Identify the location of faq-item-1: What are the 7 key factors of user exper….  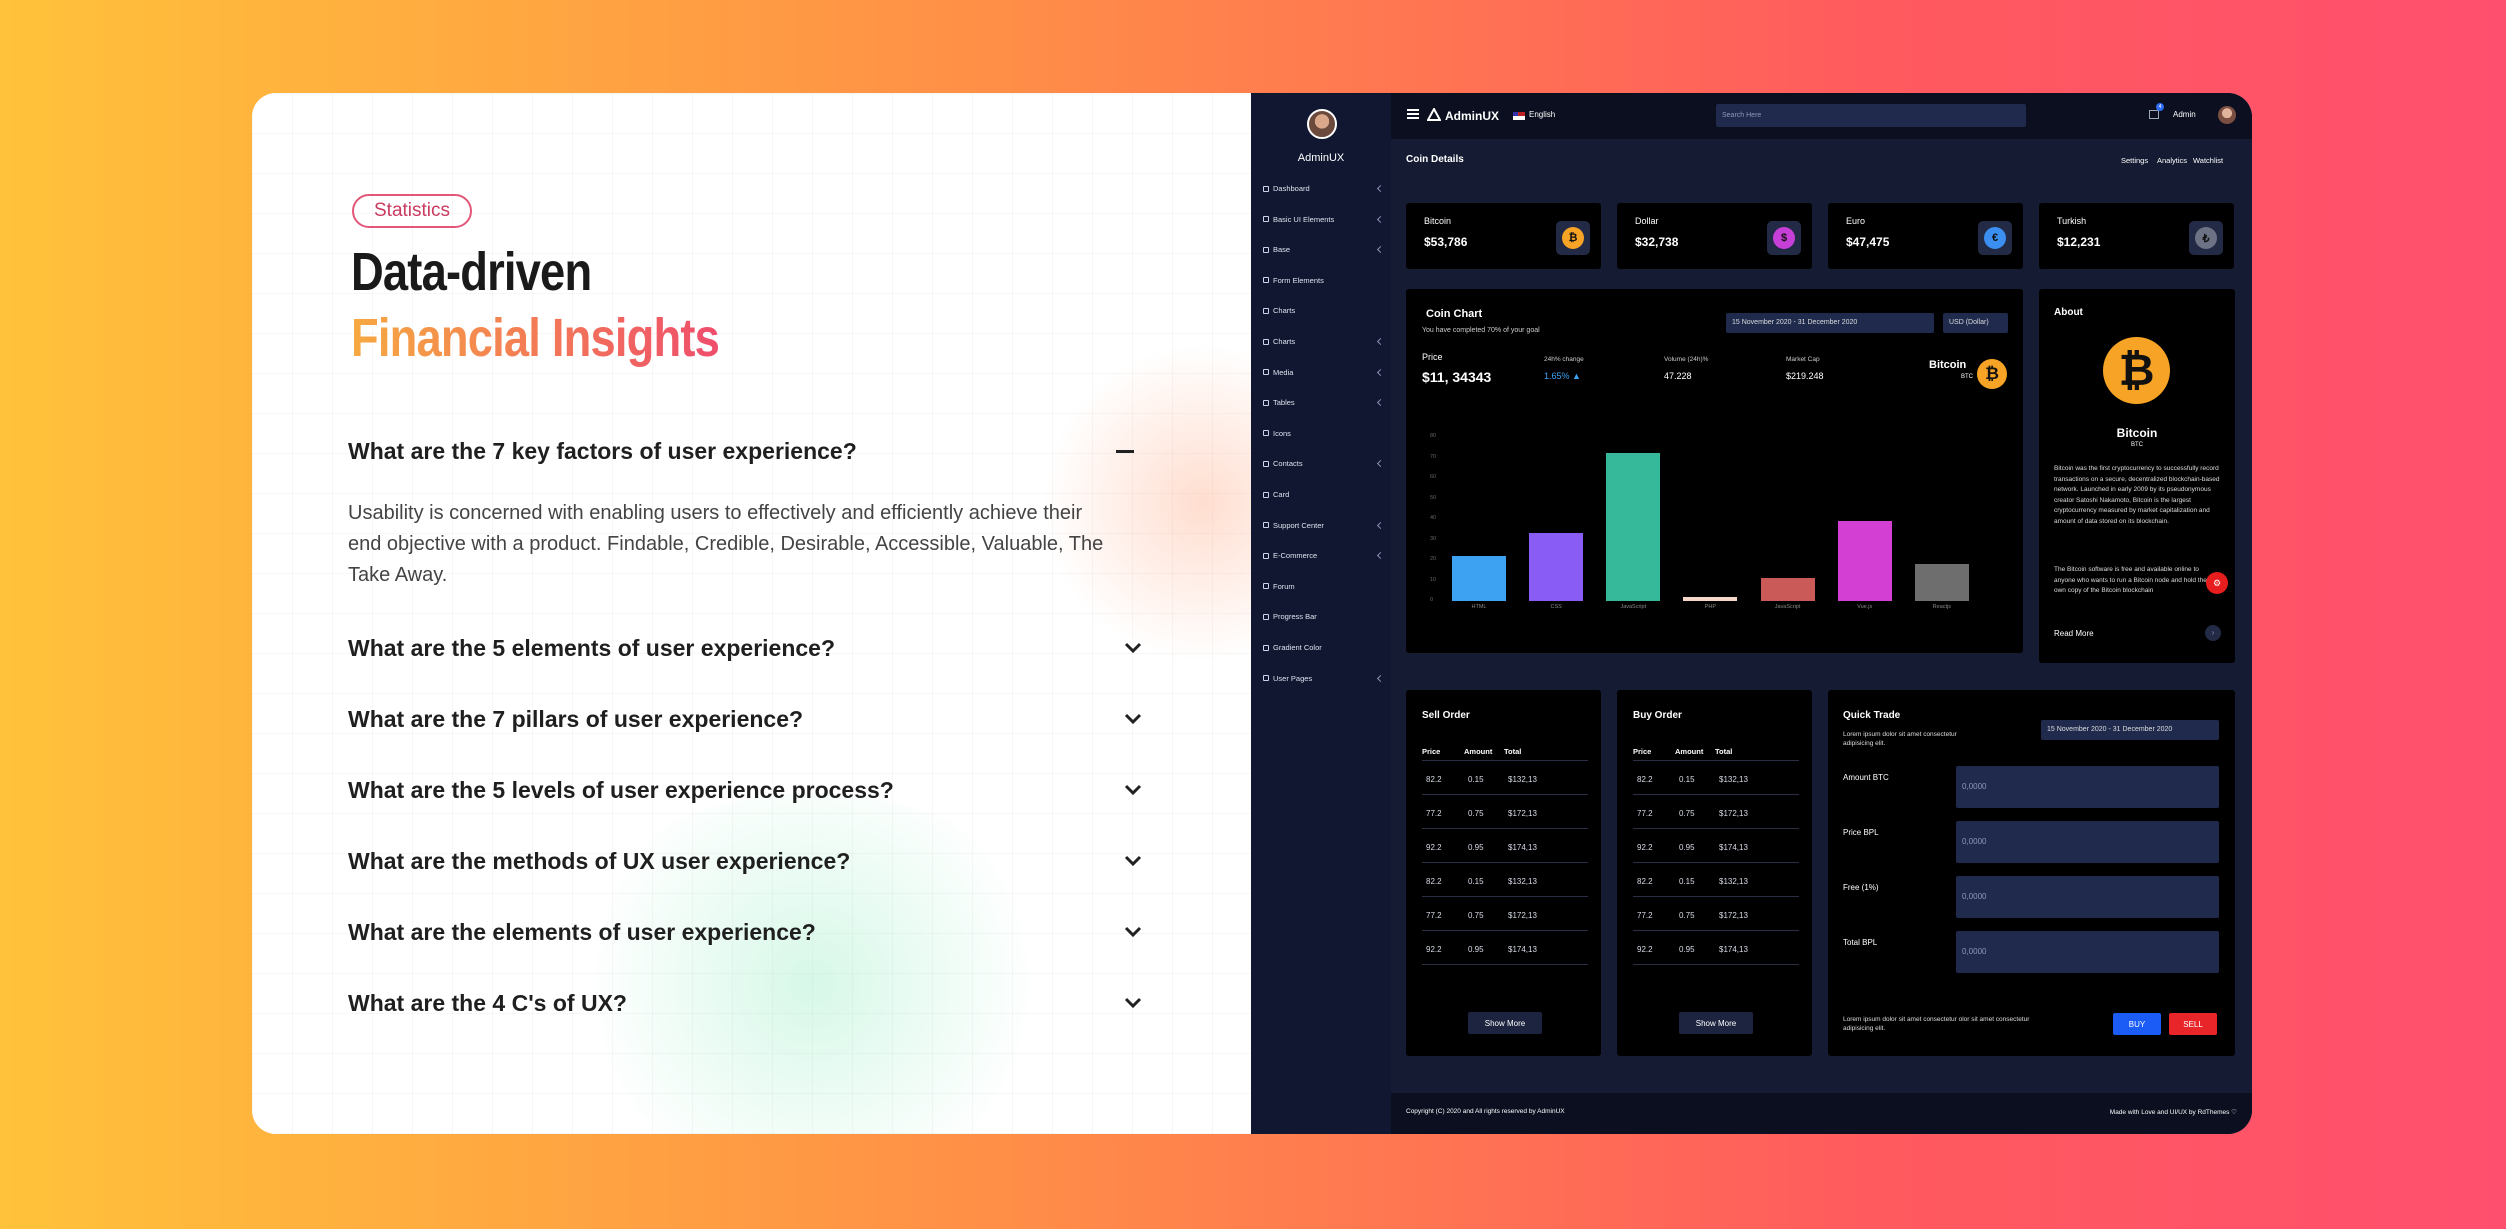
(746, 451).